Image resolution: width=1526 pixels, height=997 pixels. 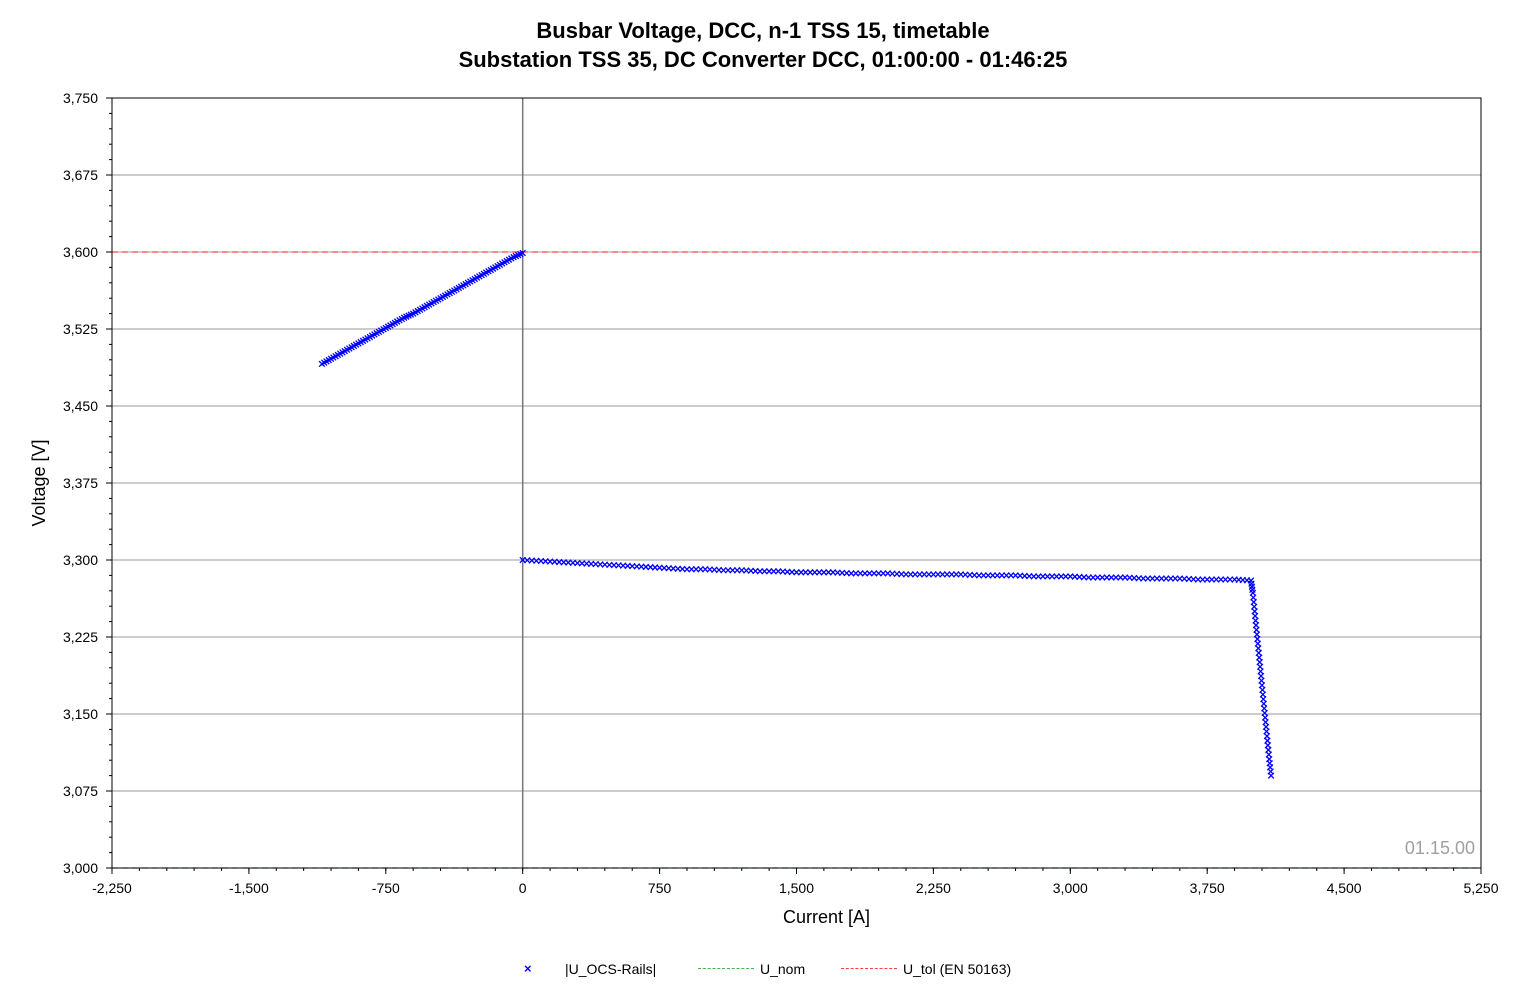 What do you see at coordinates (80, 560) in the screenshot?
I see `y-tick-label: 3,300` at bounding box center [80, 560].